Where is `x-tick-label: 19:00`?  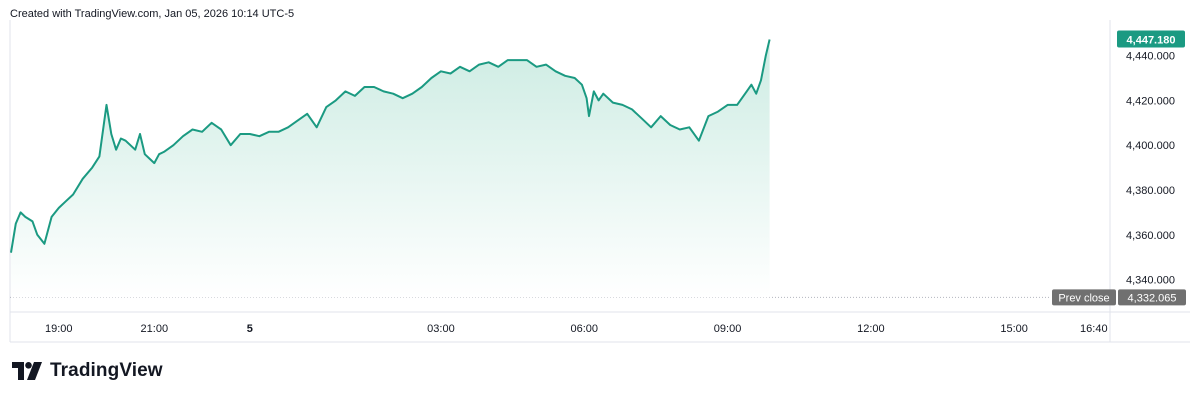 x-tick-label: 19:00 is located at coordinates (59, 329).